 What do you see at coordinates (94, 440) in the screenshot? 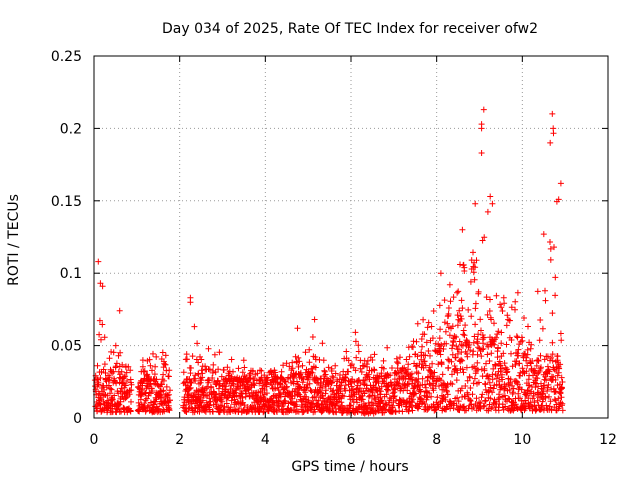
I see `x-tick-label: 0` at bounding box center [94, 440].